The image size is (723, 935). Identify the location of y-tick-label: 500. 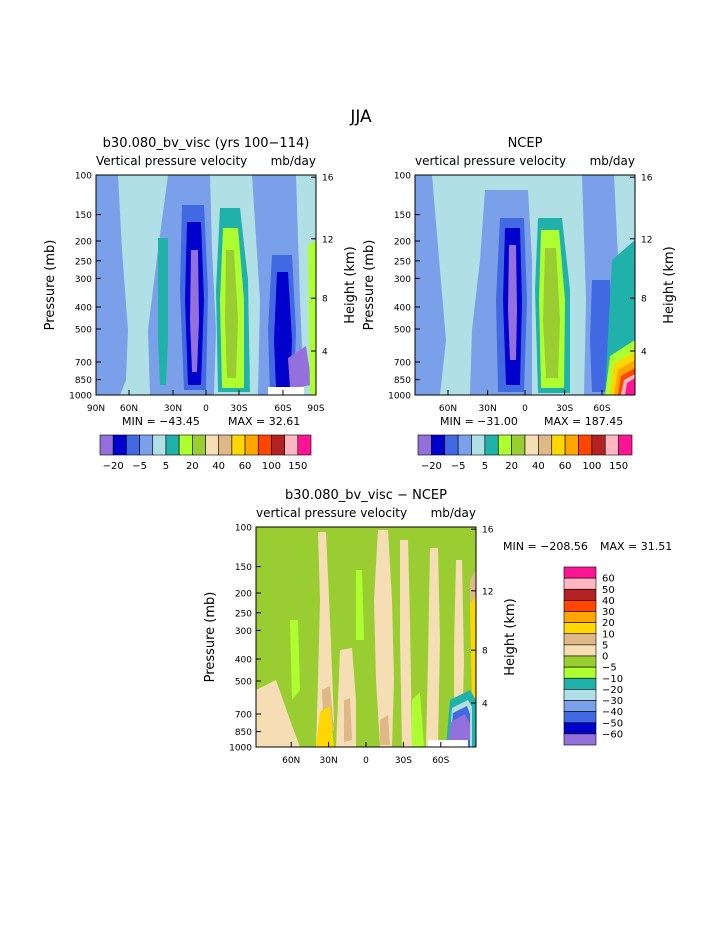
(83, 331).